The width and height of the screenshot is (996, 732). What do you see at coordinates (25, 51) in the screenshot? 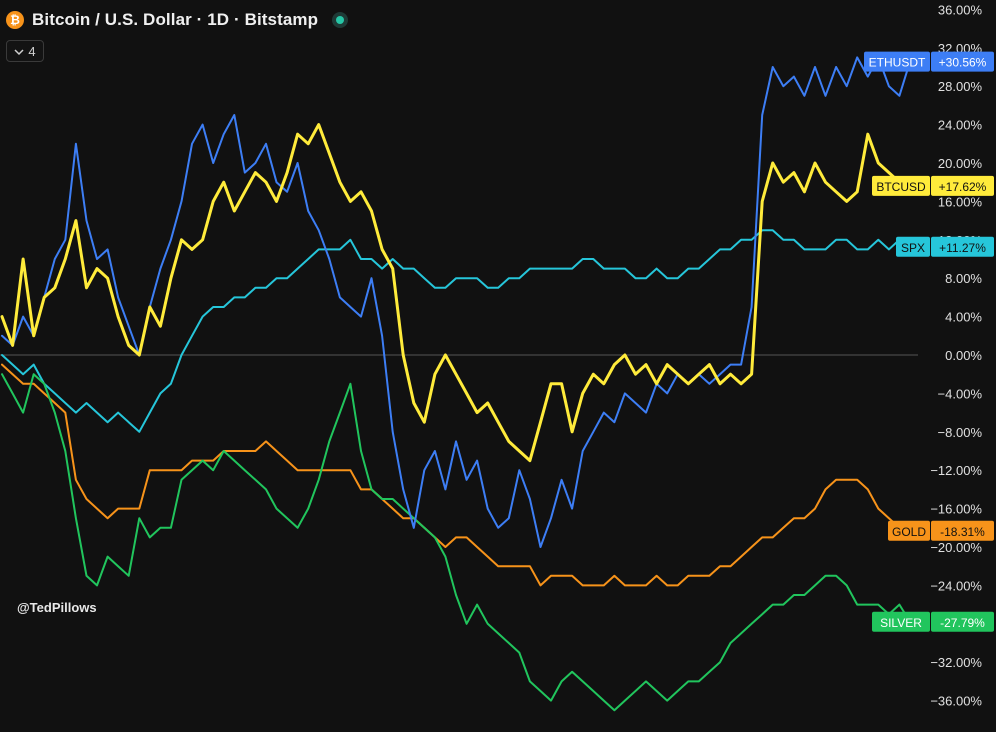
I see `collapse-indicators-button: 4` at bounding box center [25, 51].